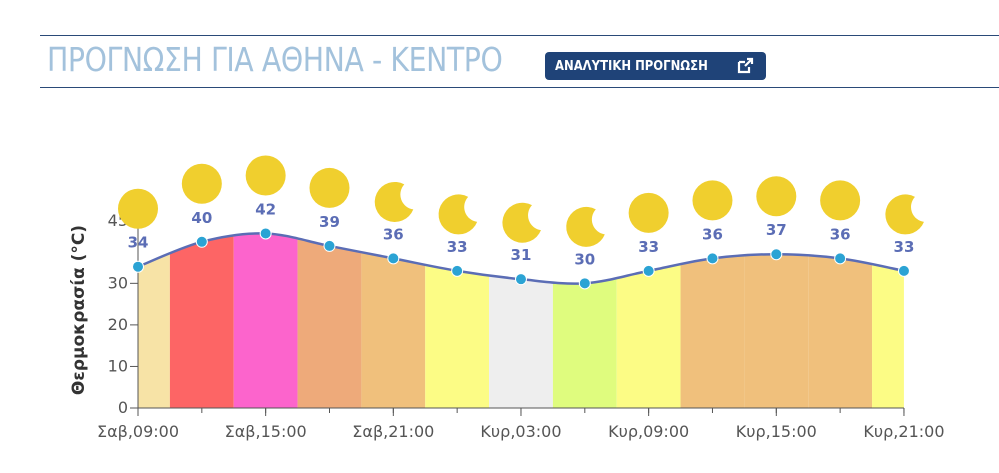 Image resolution: width=999 pixels, height=473 pixels. I want to click on x-tick-label: Σαβ,21:00, so click(393, 431).